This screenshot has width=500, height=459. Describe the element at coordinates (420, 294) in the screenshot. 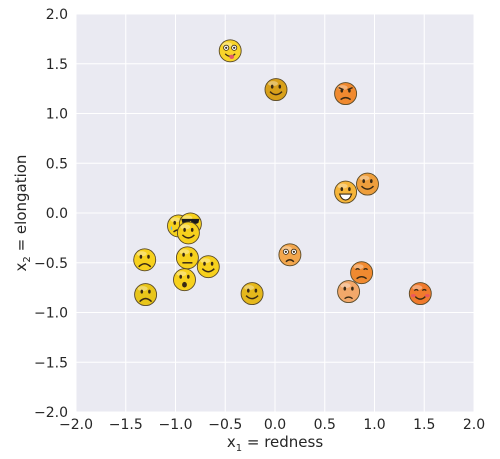

I see `data-point-blush` at that location.